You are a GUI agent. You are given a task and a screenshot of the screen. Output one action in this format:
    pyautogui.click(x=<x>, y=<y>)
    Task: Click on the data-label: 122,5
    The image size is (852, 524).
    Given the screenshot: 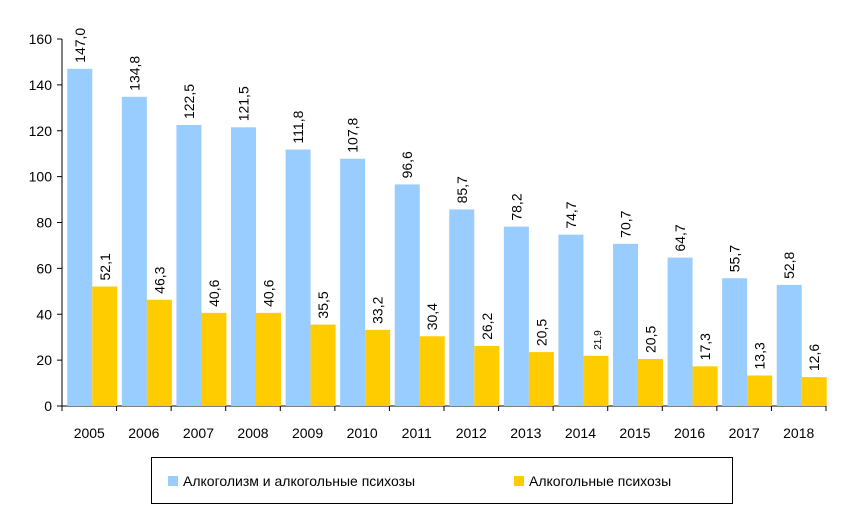 What is the action you would take?
    pyautogui.click(x=189, y=101)
    